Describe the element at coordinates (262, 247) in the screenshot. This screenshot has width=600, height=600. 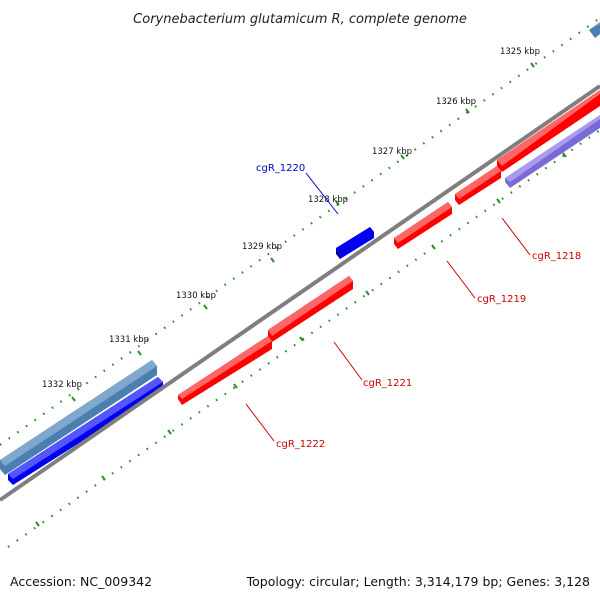
I see `scale-label: 1329 kbp` at that location.